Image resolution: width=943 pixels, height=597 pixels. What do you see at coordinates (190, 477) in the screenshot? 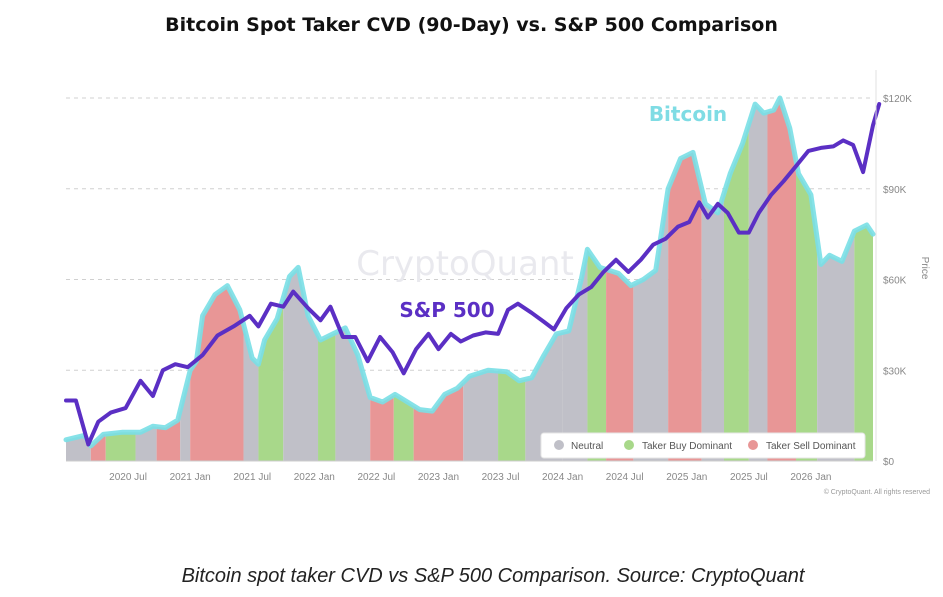
I see `x-tick-label: 2021 Jan` at bounding box center [190, 477].